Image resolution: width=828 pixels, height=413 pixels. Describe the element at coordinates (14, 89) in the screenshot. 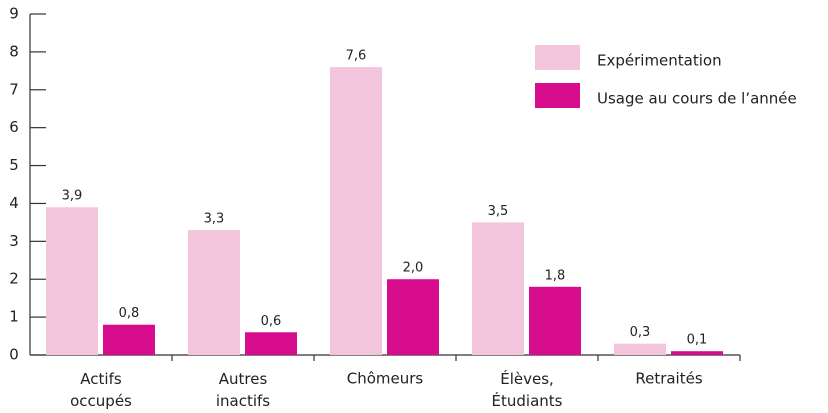

I see `y-tick-label: 7` at that location.